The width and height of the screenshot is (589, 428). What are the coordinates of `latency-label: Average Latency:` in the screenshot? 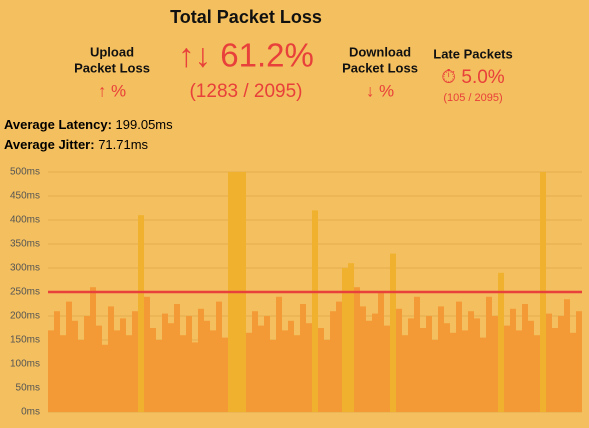 It's located at (58, 124).